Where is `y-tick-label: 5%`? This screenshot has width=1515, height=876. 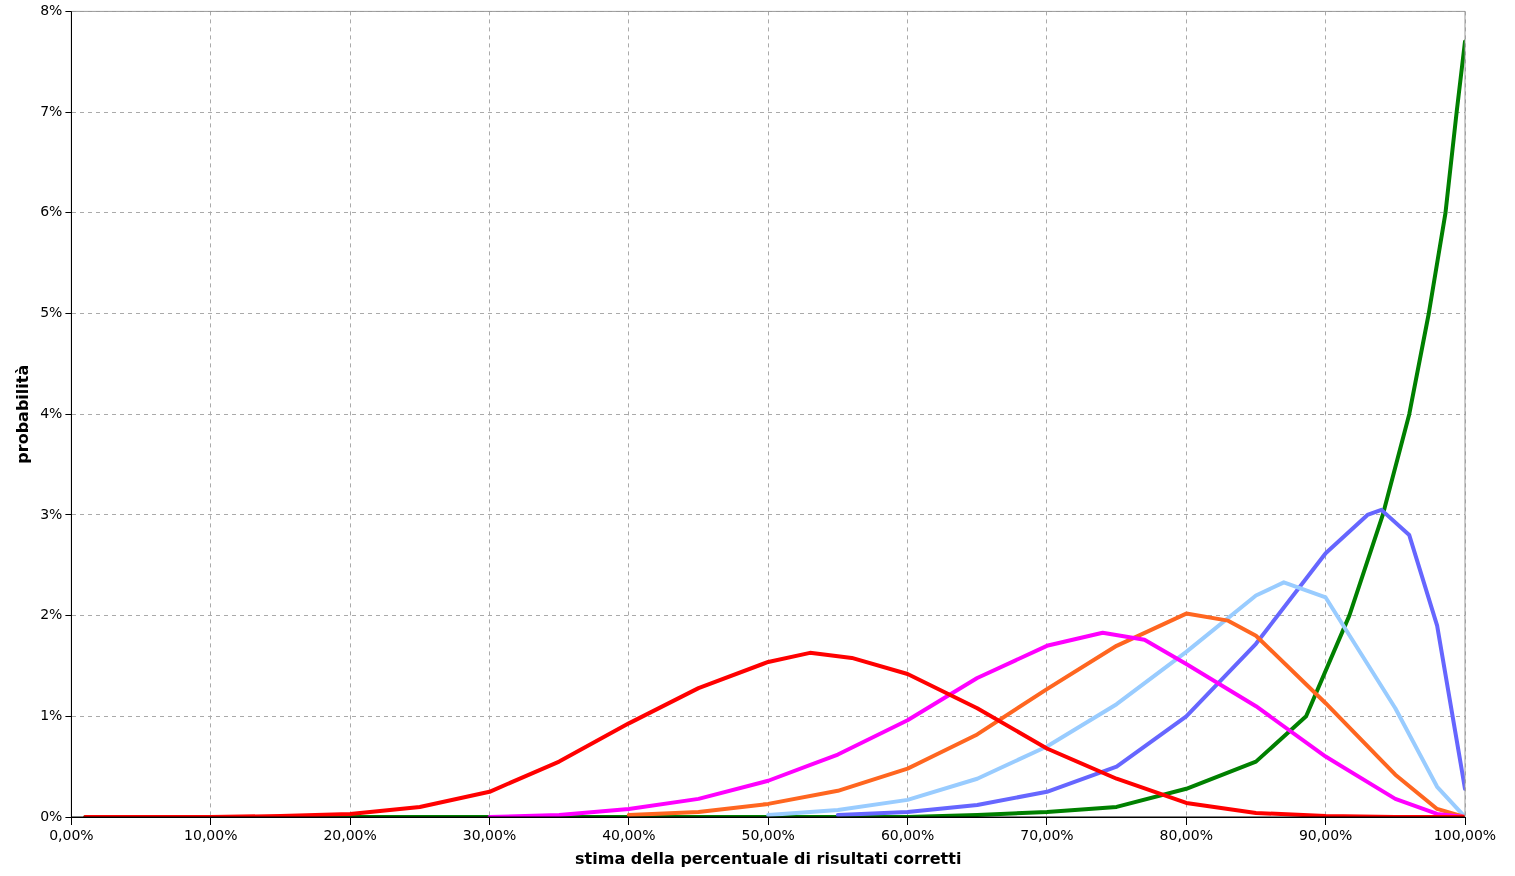
y-tick-label: 5% is located at coordinates (51, 312).